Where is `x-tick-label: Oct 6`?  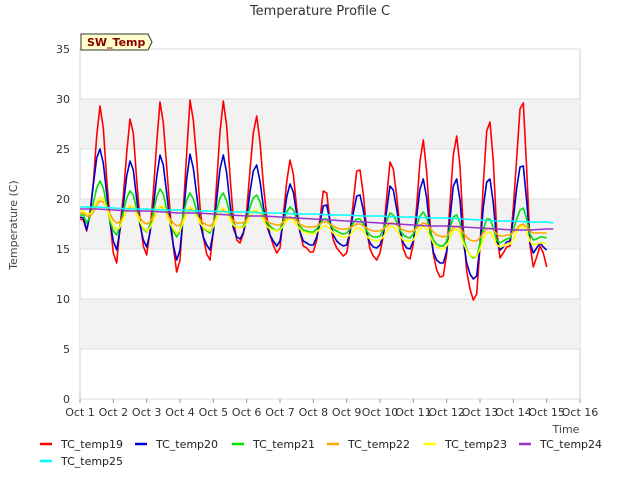
x-tick-label: Oct 6 is located at coordinates (247, 412).